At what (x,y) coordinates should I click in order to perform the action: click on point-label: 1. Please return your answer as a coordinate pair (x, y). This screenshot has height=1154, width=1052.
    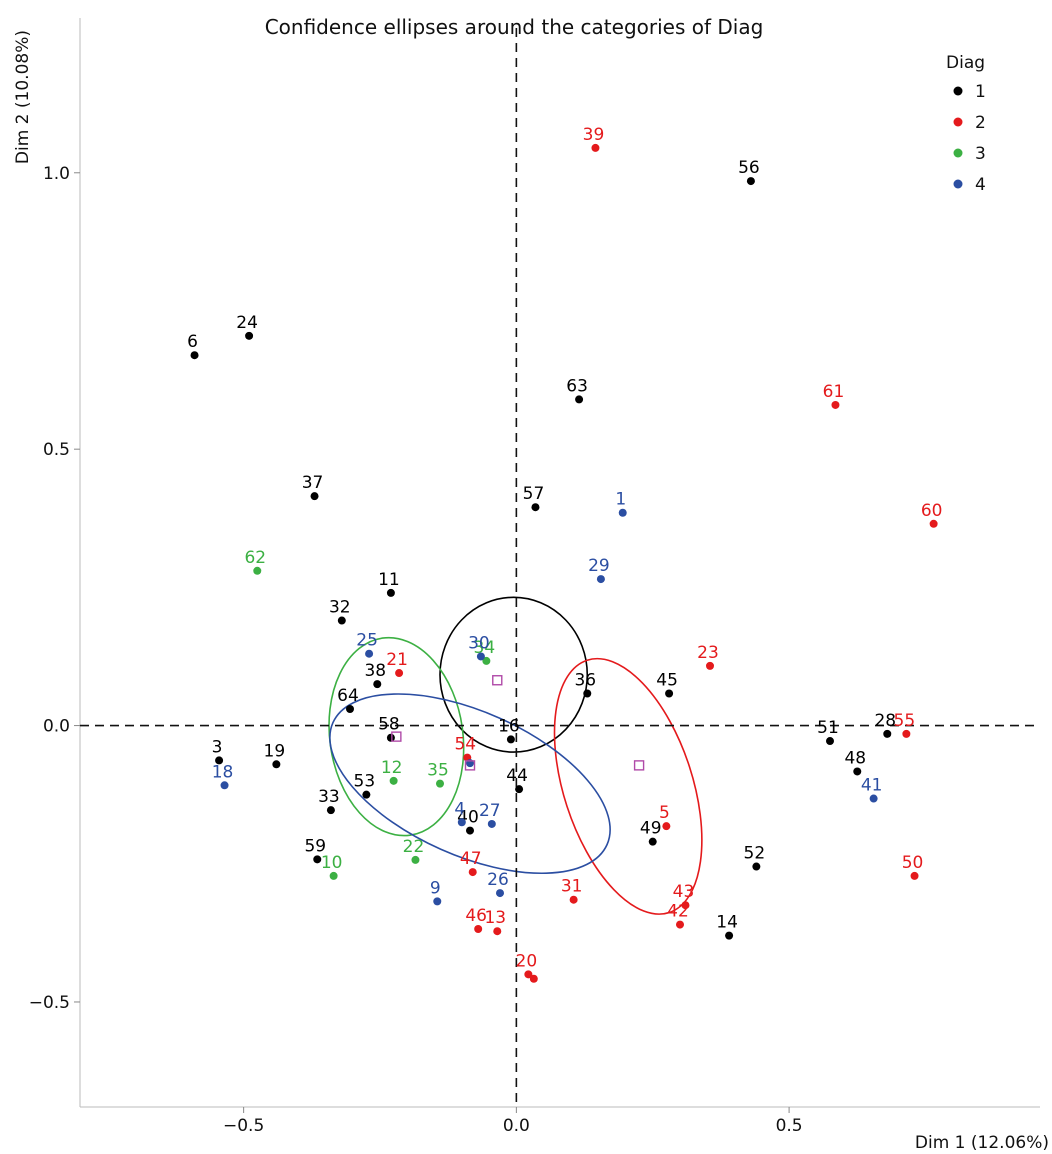
    Looking at the image, I should click on (620, 500).